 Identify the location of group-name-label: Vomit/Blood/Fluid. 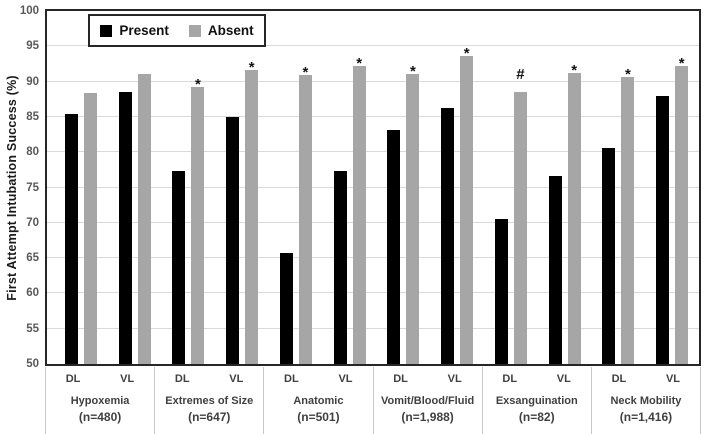
(427, 401).